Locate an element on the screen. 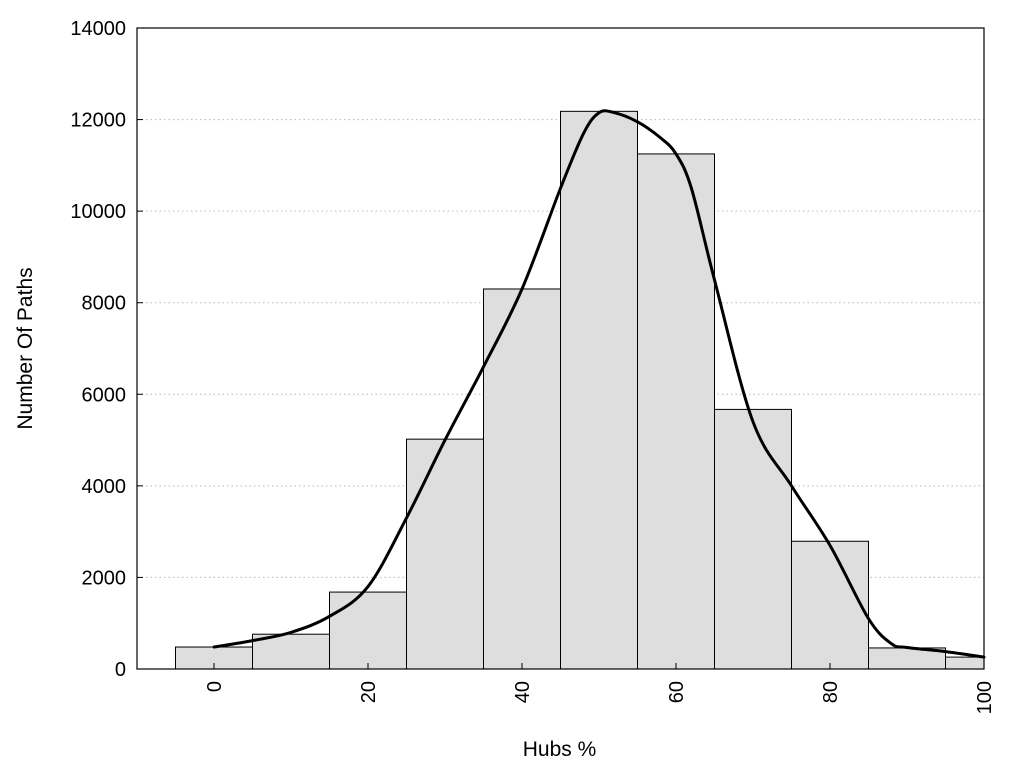 This screenshot has width=1024, height=768. y-axis-ticks: 0 2000 4000 6000 8000 10000 12000 14000 is located at coordinates (106, 349).